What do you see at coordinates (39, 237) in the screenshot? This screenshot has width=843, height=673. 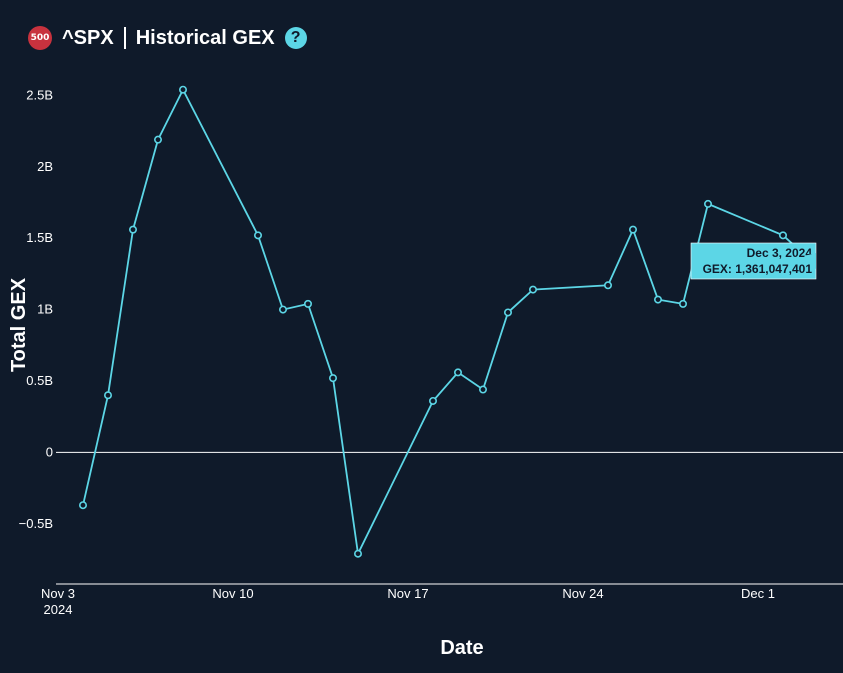 I see `y-tick-label: 1.5B` at bounding box center [39, 237].